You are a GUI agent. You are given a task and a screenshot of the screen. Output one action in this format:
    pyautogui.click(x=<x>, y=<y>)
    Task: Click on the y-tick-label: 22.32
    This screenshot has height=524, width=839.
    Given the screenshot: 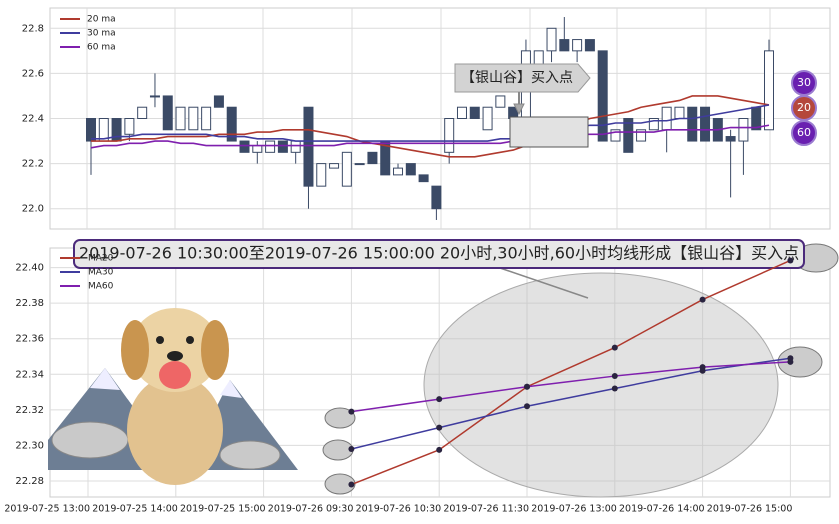 What is the action you would take?
    pyautogui.click(x=29, y=410)
    